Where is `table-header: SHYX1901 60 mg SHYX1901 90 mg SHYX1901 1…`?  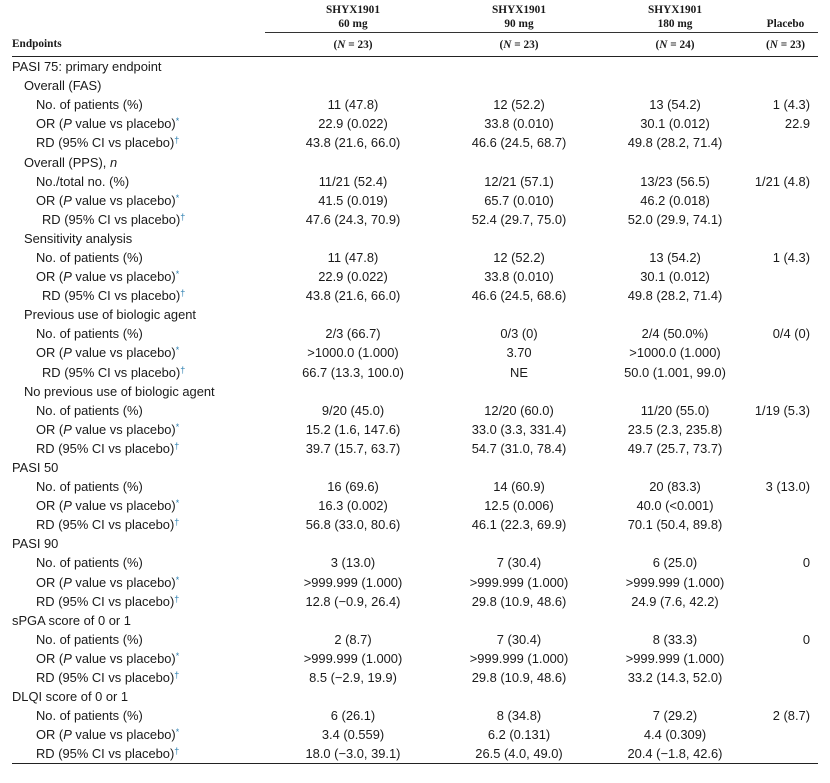
table-header: SHYX1901 60 mg SHYX1901 90 mg SHYX1901 1… is located at coordinates (415, 28).